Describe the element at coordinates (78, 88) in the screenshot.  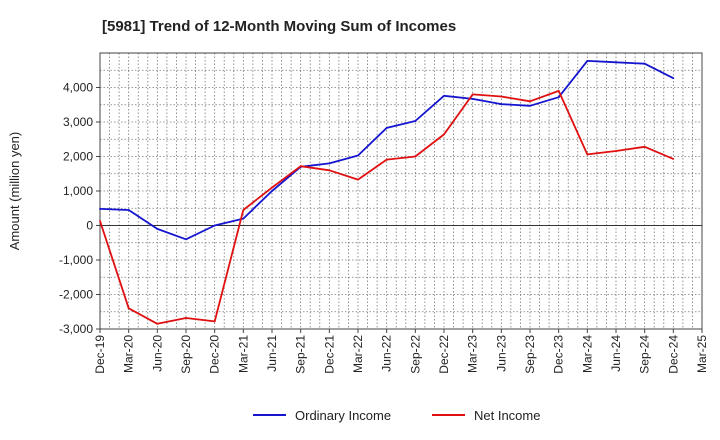
I see `y-tick-label: 4,000` at that location.